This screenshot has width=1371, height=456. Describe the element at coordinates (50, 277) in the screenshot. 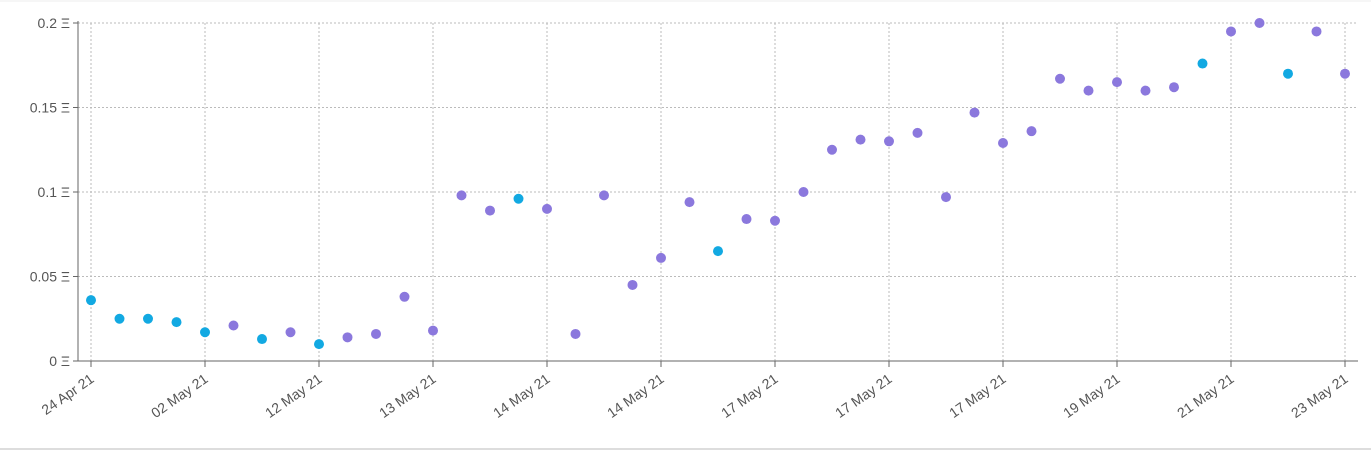

I see `y-tick-label: 0.05 Ξ` at that location.